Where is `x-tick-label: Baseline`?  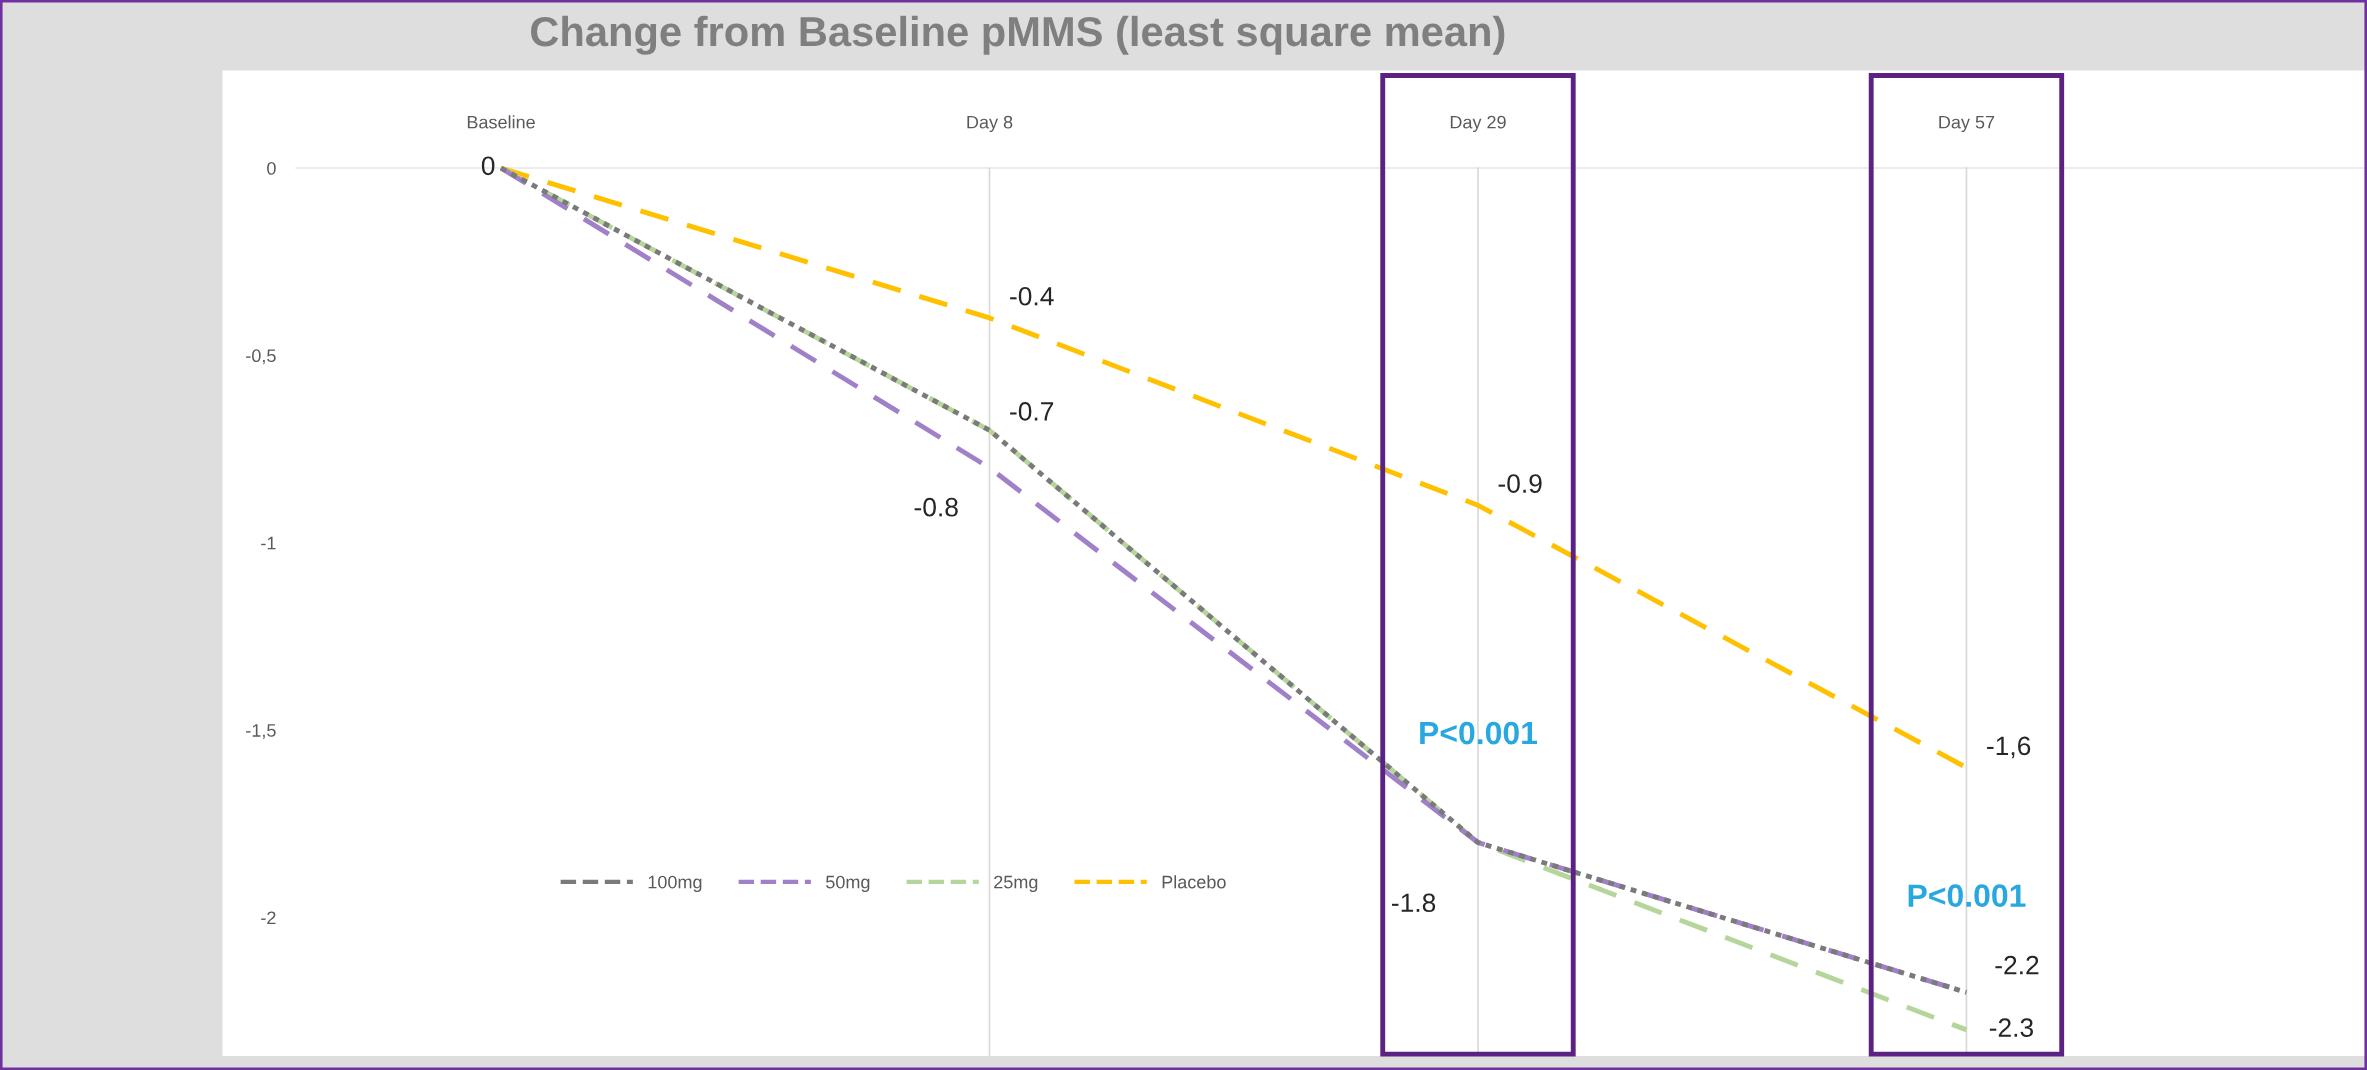 x-tick-label: Baseline is located at coordinates (501, 122).